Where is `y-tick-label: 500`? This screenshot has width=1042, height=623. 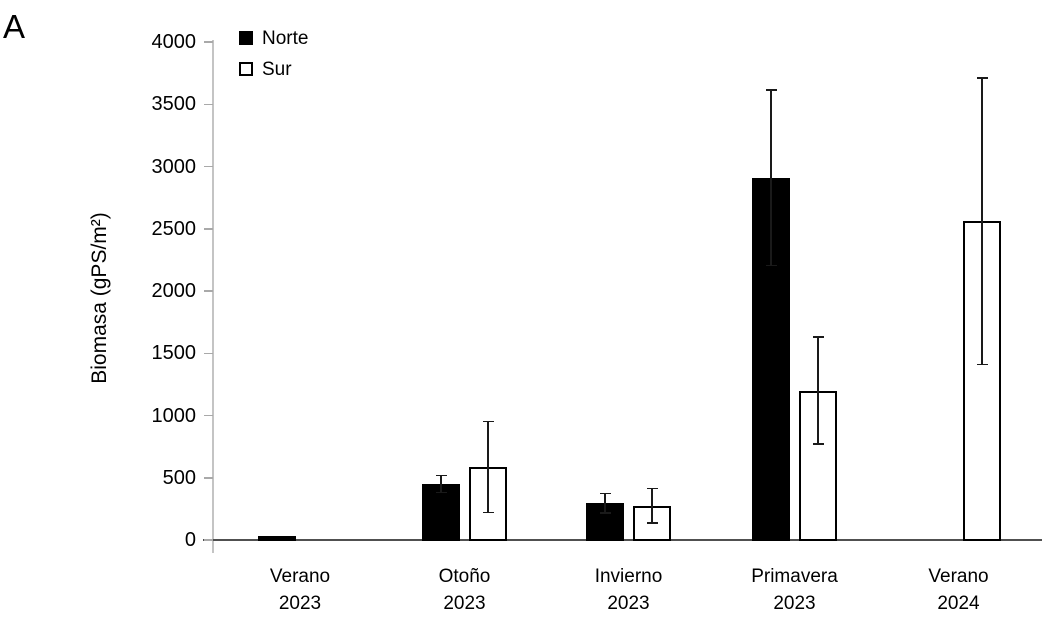 y-tick-label: 500 is located at coordinates (179, 477).